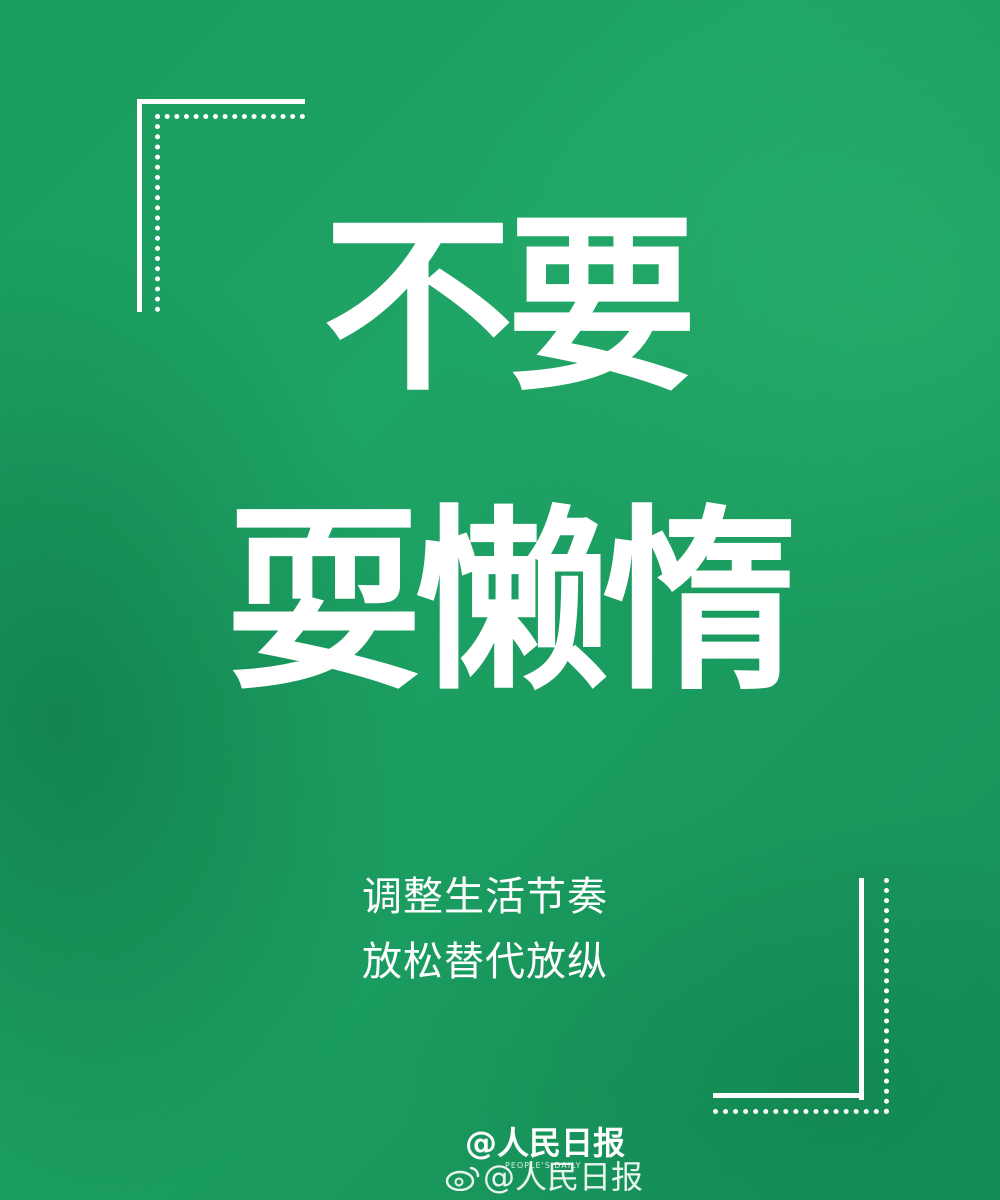  What do you see at coordinates (485, 897) in the screenshot?
I see `subtitle-line-1: 调整生活节奏` at bounding box center [485, 897].